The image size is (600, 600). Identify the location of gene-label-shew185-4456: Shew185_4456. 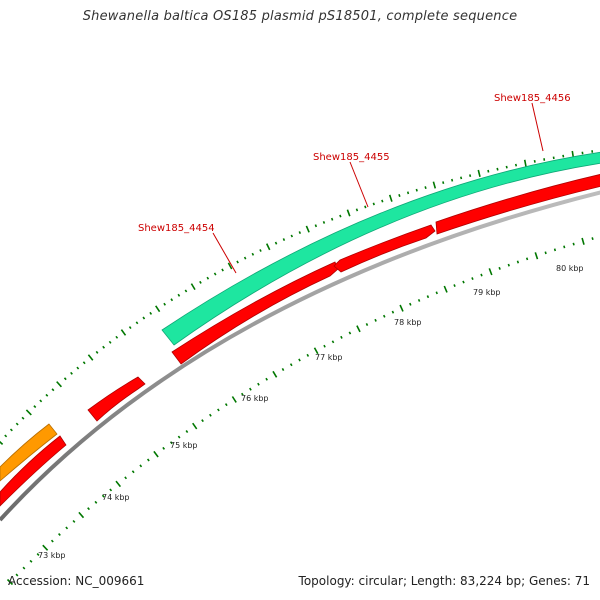
(532, 98).